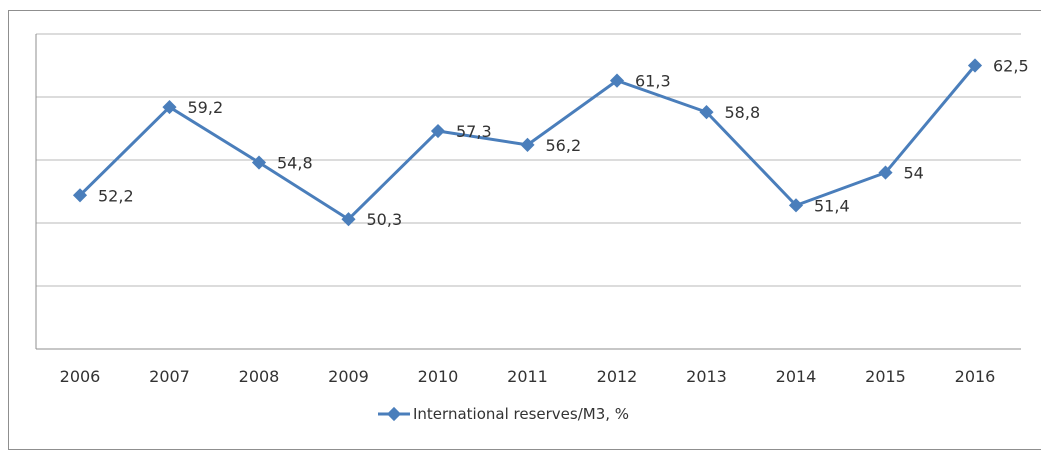 The height and width of the screenshot is (450, 1041). Describe the element at coordinates (474, 131) in the screenshot. I see `data-label: 57,3` at that location.